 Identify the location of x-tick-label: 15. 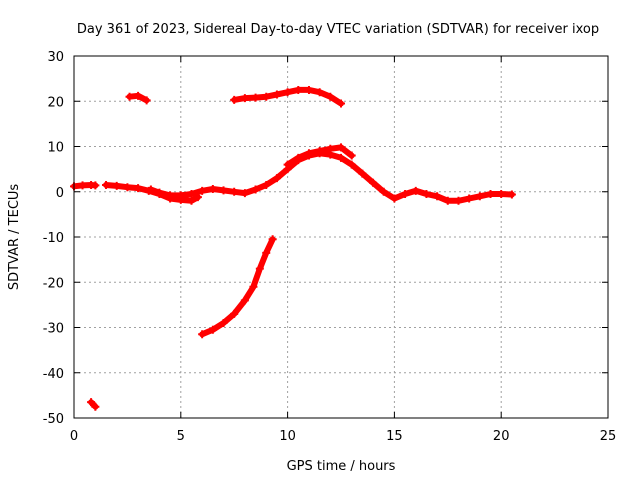
(394, 436).